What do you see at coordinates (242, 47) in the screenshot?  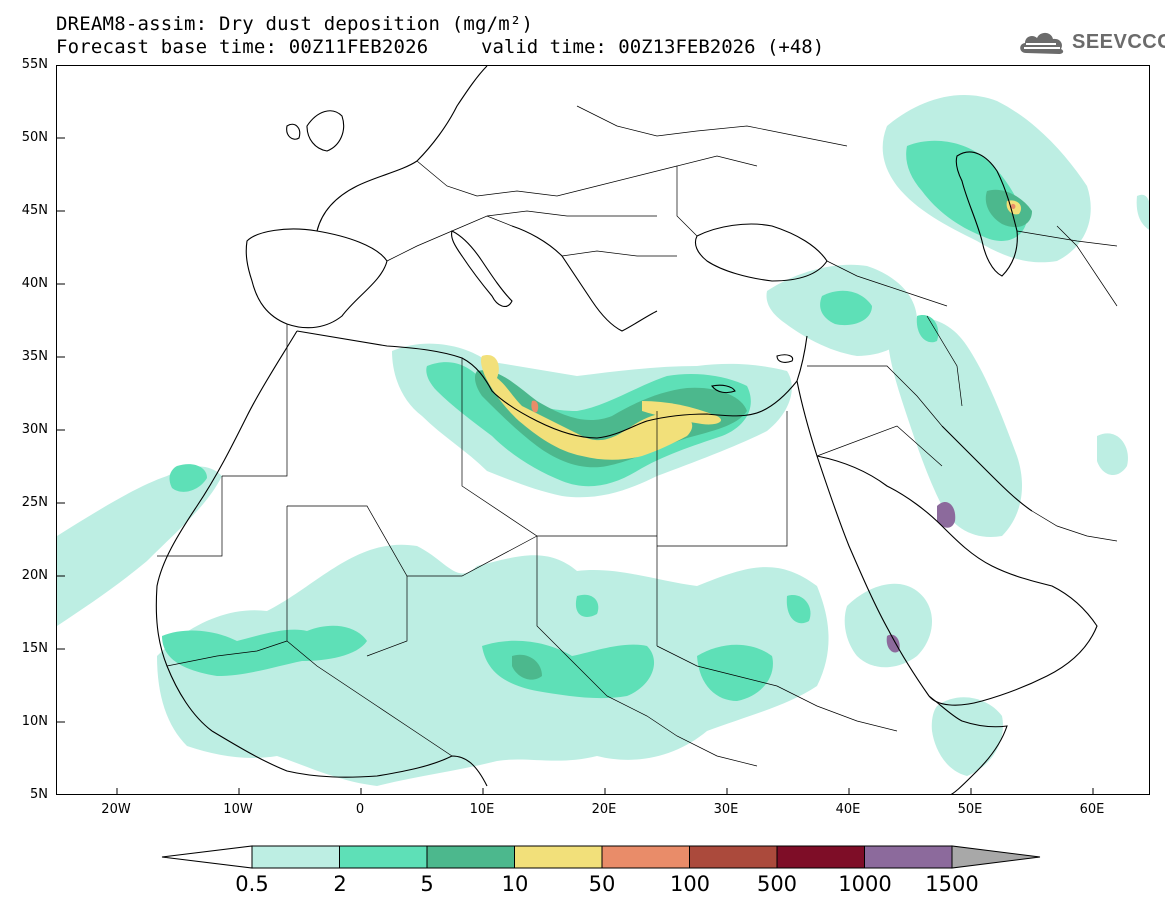 I see `title-line-2-base-time: Forecast base time: 00Z11FEB2026` at bounding box center [242, 47].